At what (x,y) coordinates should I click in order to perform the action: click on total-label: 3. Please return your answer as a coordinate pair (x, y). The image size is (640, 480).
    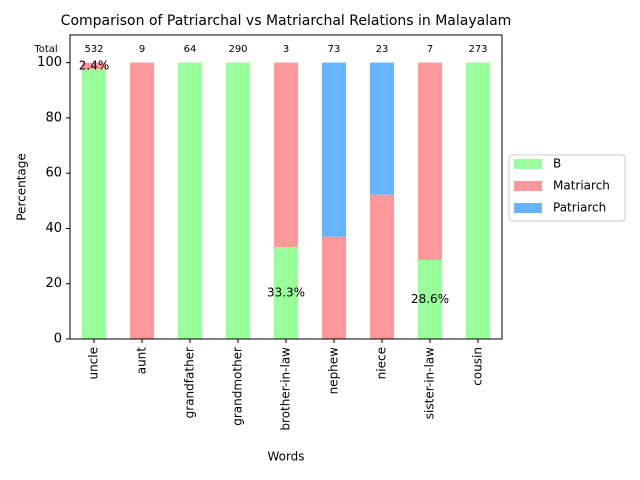
    Looking at the image, I should click on (286, 49).